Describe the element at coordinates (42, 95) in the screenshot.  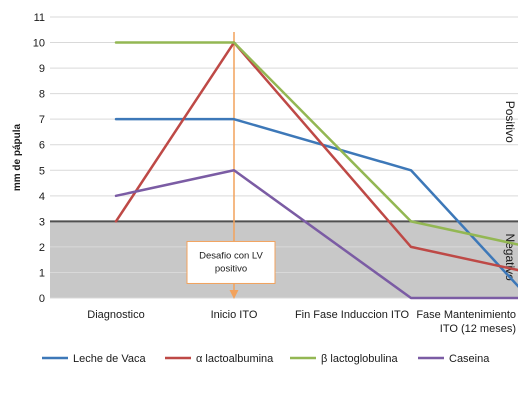
I see `y-tick-label: 8` at that location.